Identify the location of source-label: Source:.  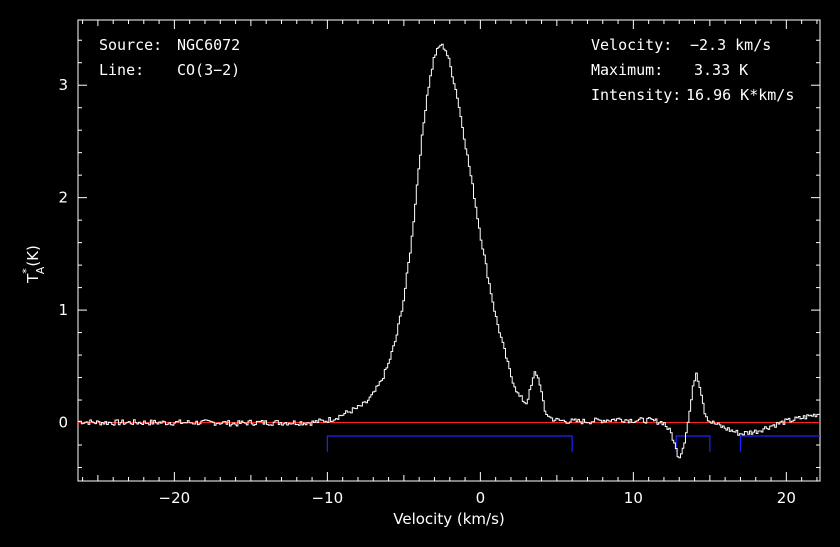
(131, 45).